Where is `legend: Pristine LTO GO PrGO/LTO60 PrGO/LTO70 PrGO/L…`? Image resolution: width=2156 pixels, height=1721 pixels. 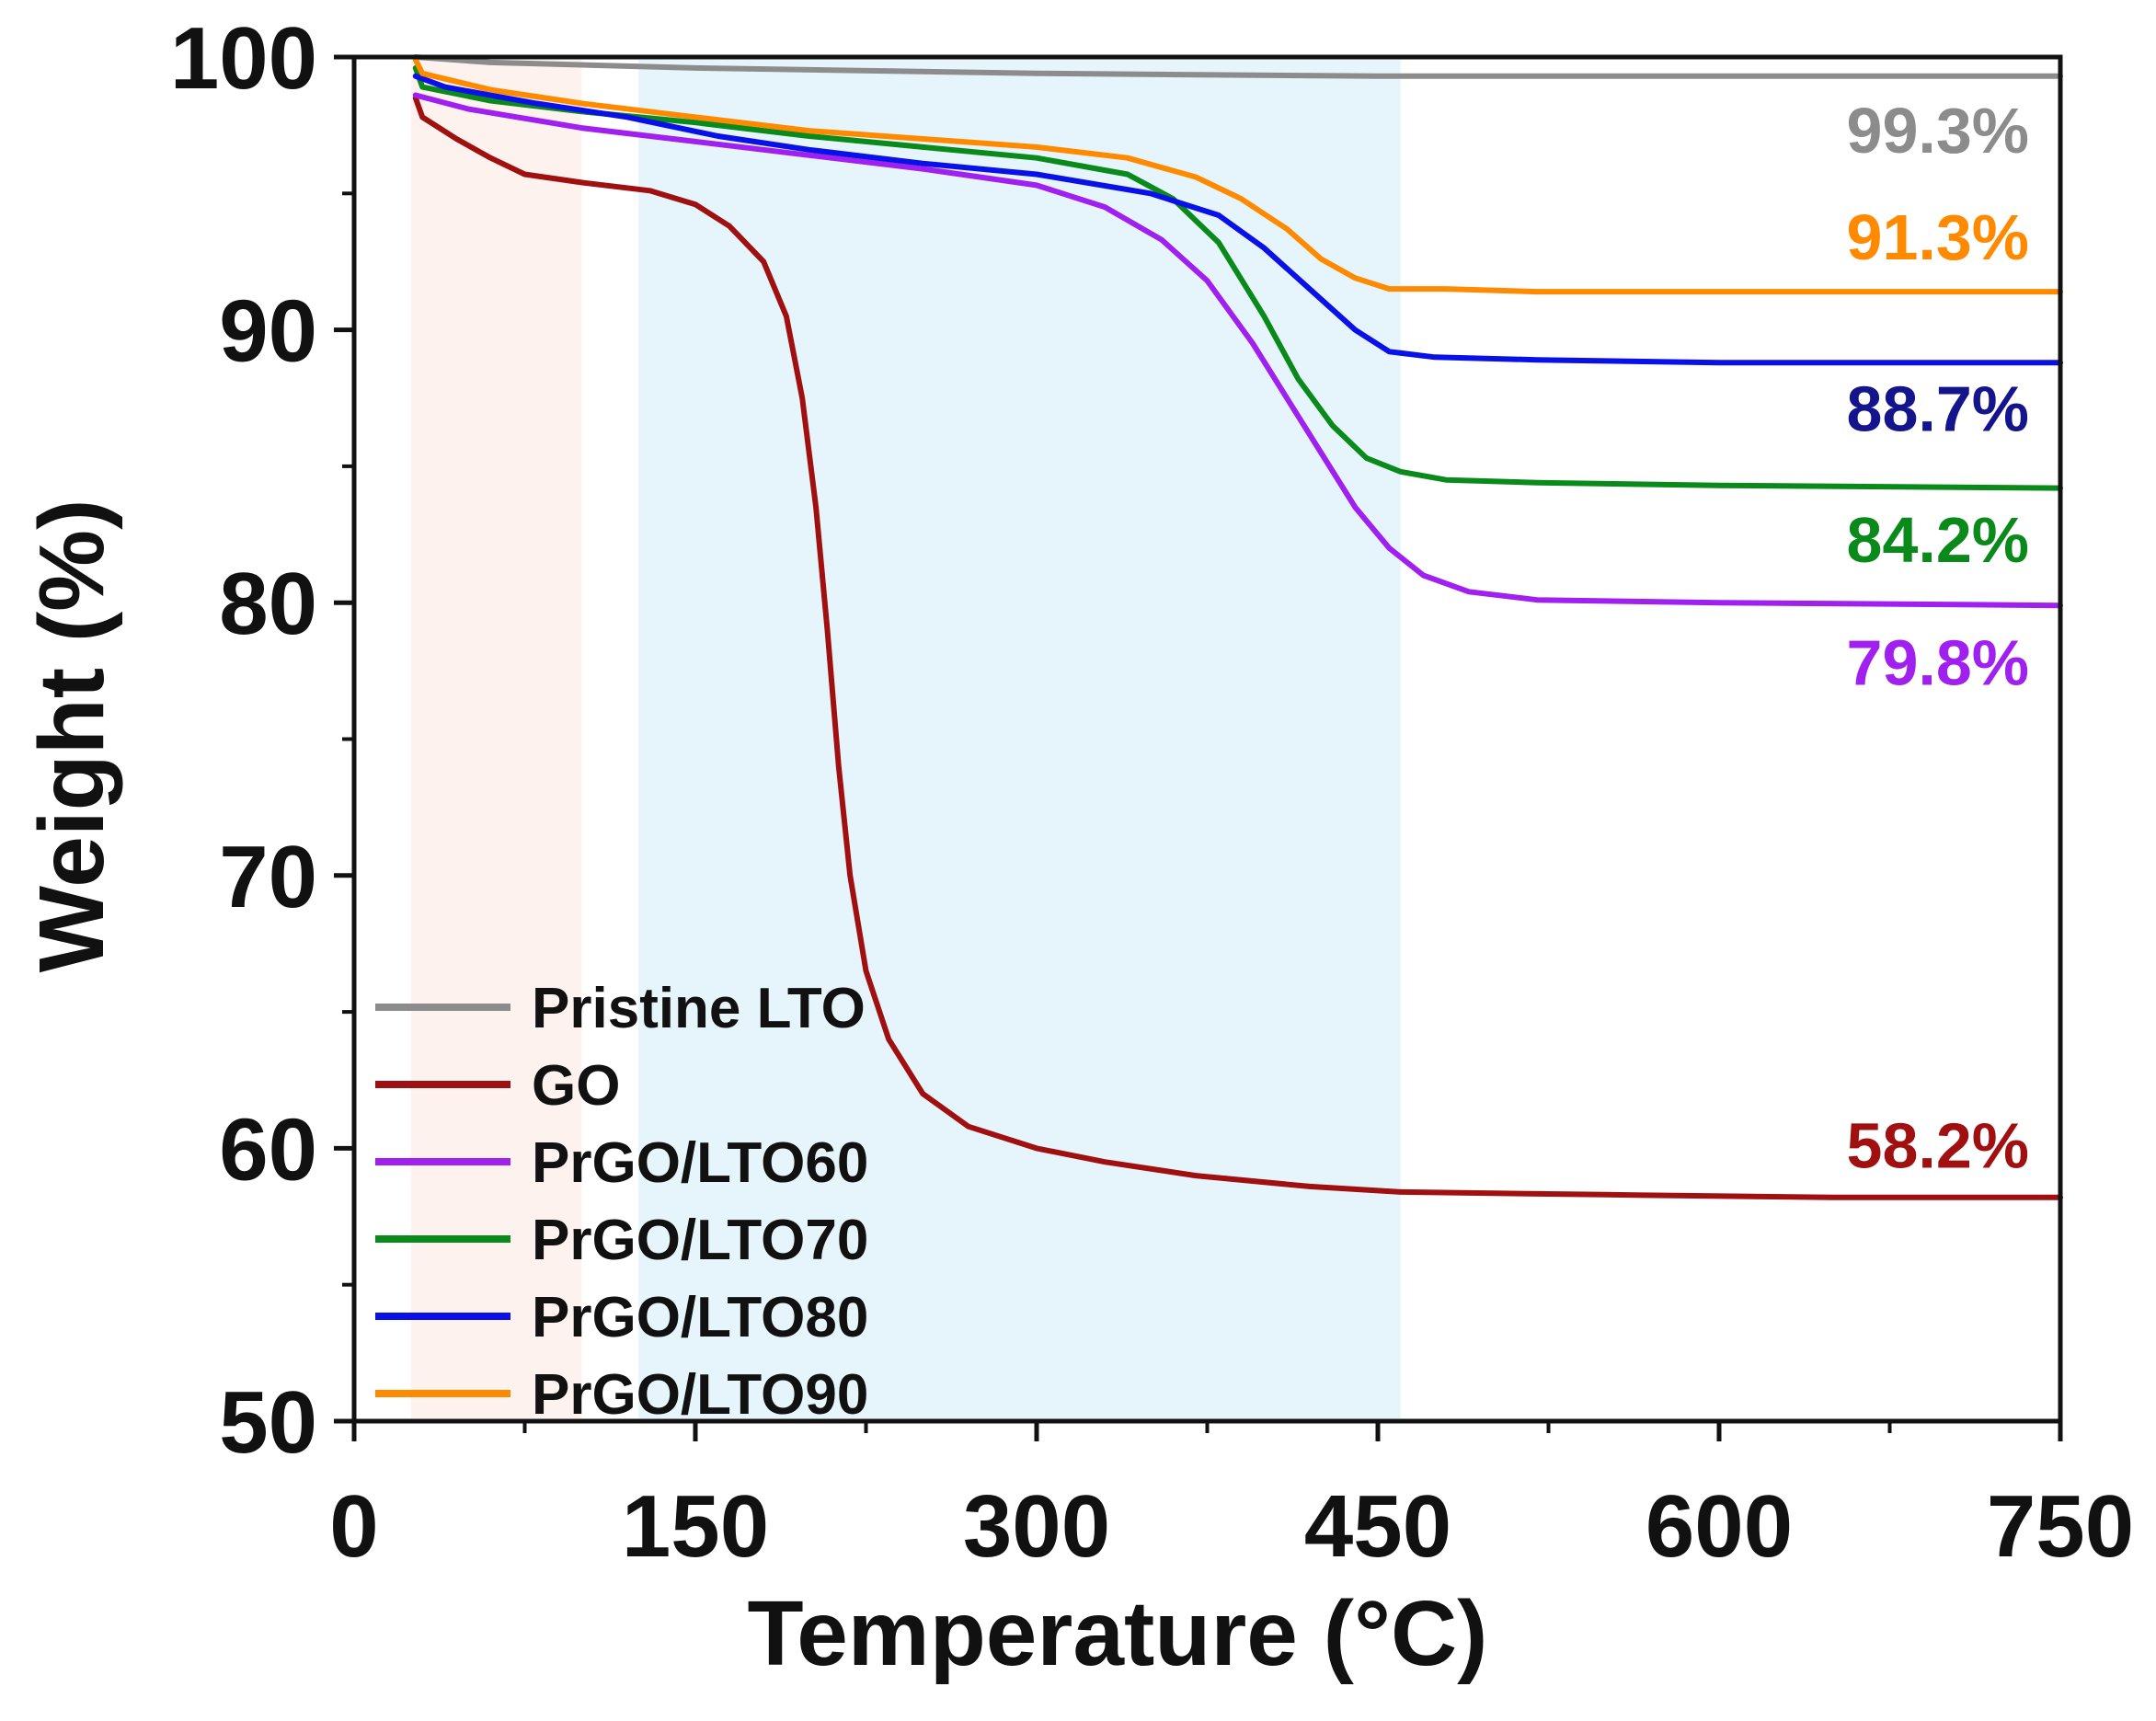
legend: Pristine LTO GO PrGO/LTO60 PrGO/LTO70 PrGO/L… is located at coordinates (622, 1202).